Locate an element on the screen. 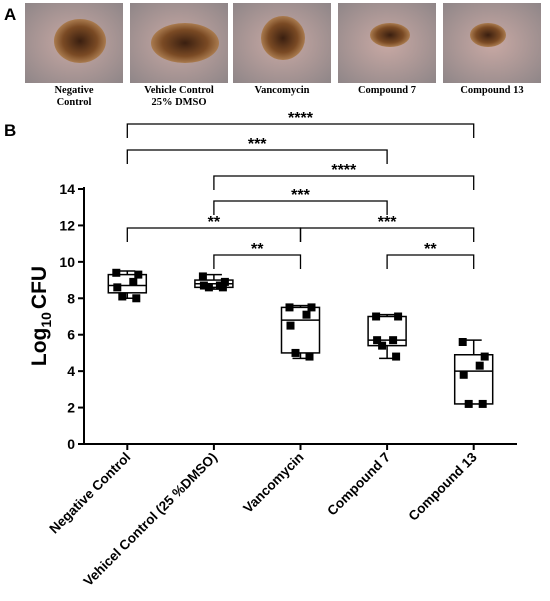  x-tick-label: Compound 7 is located at coordinates (358, 484).